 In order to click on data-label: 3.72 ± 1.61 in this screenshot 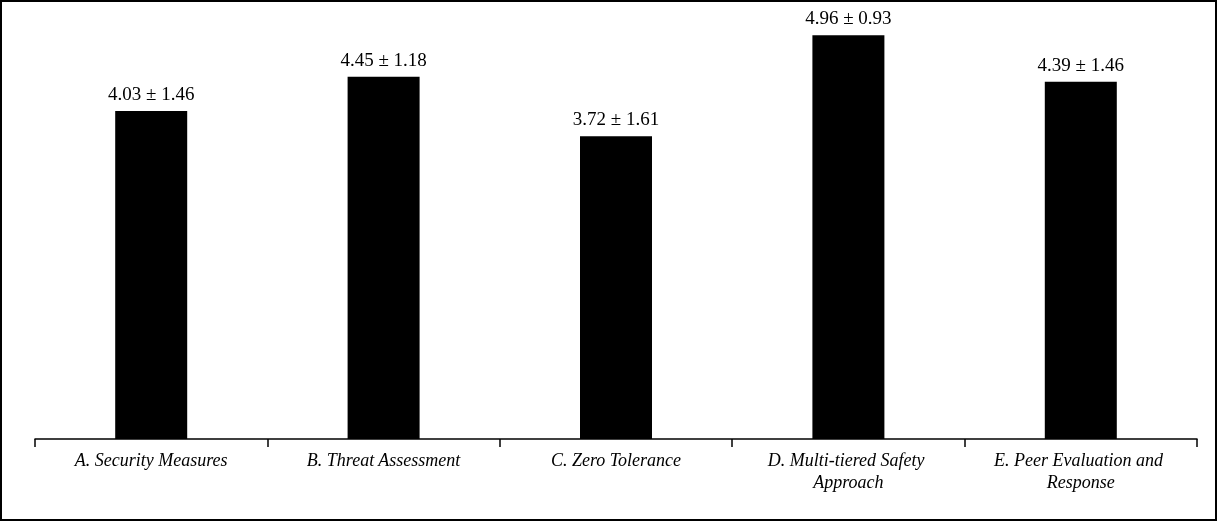, I will do `click(616, 119)`.